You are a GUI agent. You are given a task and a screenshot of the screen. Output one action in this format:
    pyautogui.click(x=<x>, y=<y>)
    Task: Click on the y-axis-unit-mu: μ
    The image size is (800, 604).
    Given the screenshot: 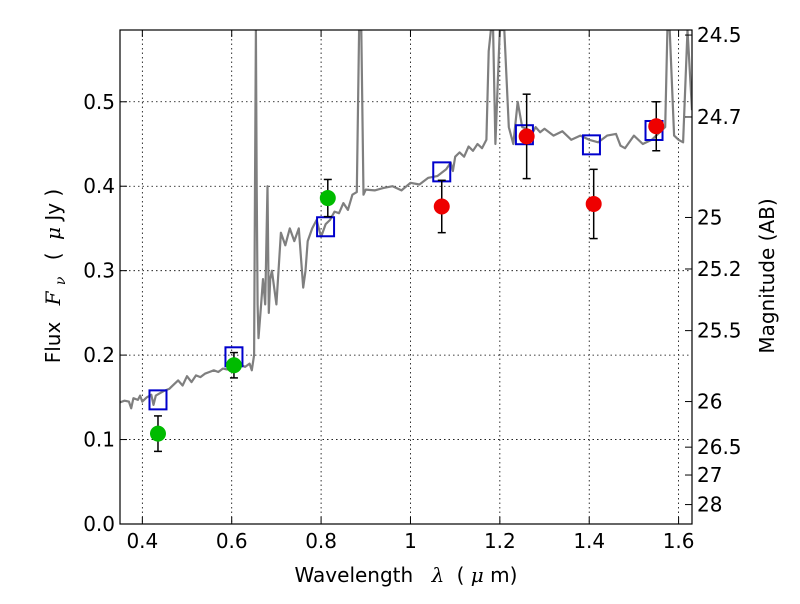 What is the action you would take?
    pyautogui.click(x=53, y=233)
    